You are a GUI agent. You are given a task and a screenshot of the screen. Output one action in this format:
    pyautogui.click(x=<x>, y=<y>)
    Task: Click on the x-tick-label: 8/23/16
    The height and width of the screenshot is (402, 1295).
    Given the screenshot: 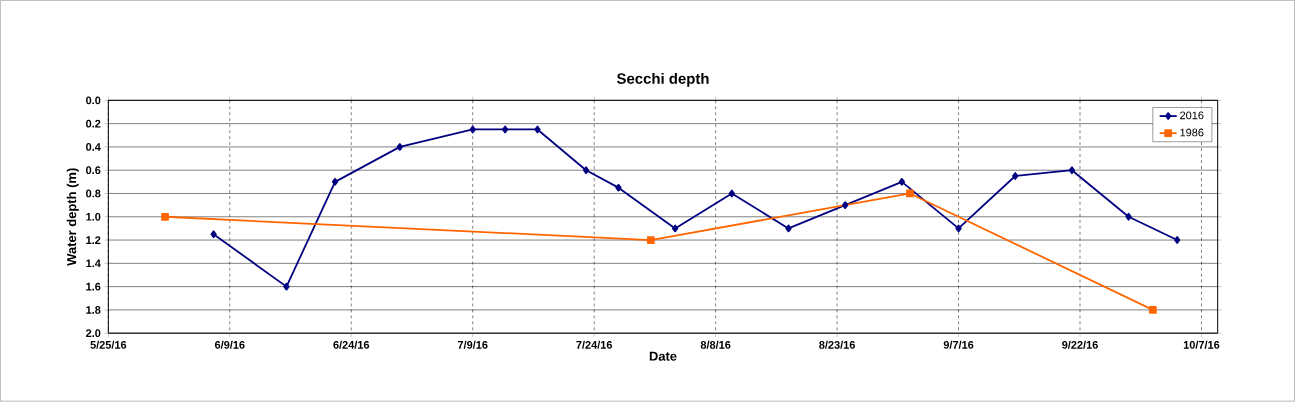 What is the action you would take?
    pyautogui.click(x=837, y=345)
    